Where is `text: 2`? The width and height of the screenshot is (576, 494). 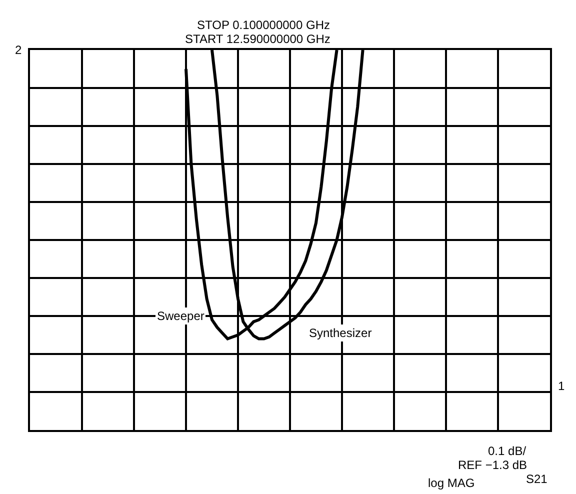 text: 2 is located at coordinates (18, 50).